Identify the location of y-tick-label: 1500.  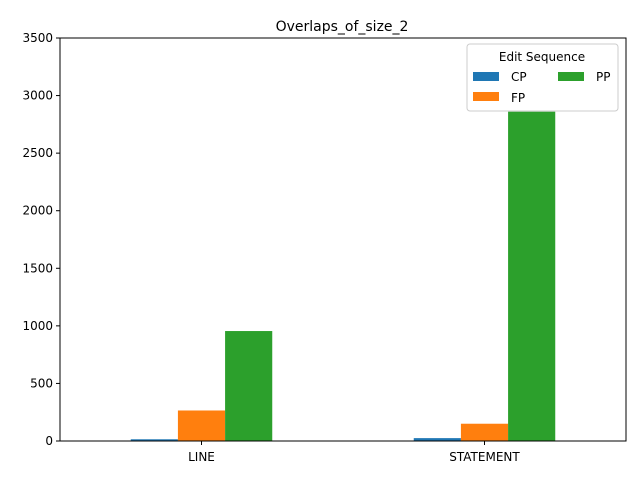
(37, 268).